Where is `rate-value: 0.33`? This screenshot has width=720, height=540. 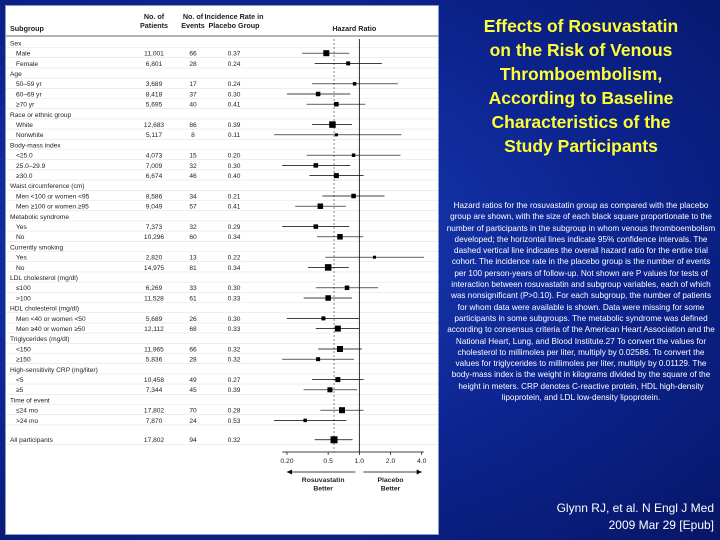 rate-value: 0.33 is located at coordinates (234, 298).